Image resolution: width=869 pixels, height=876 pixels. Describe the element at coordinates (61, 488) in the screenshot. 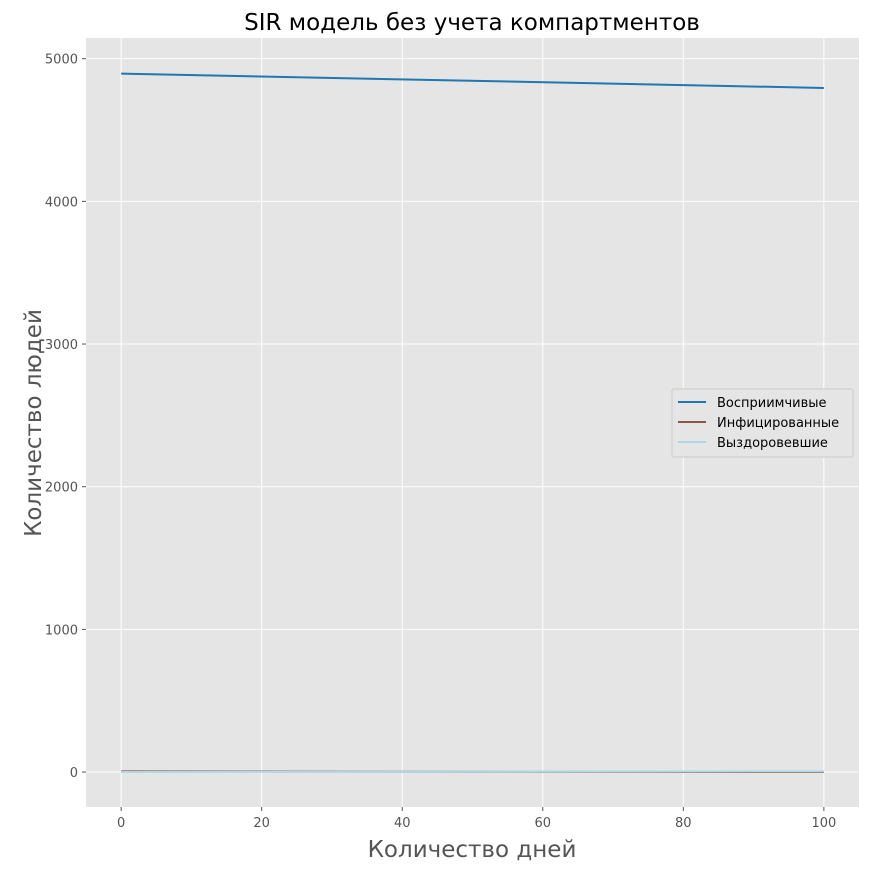

I see `y-tick-label: 2000` at that location.